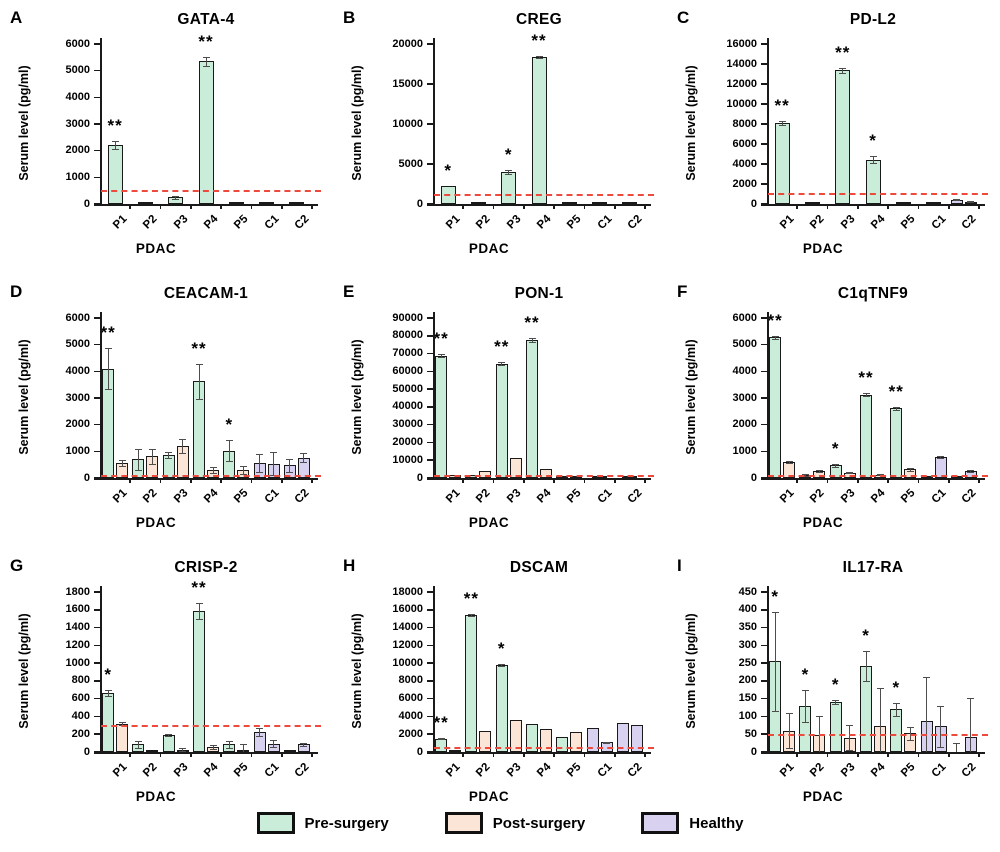  What do you see at coordinates (77, 317) in the screenshot?
I see `y-tick-label: 6000` at bounding box center [77, 317].